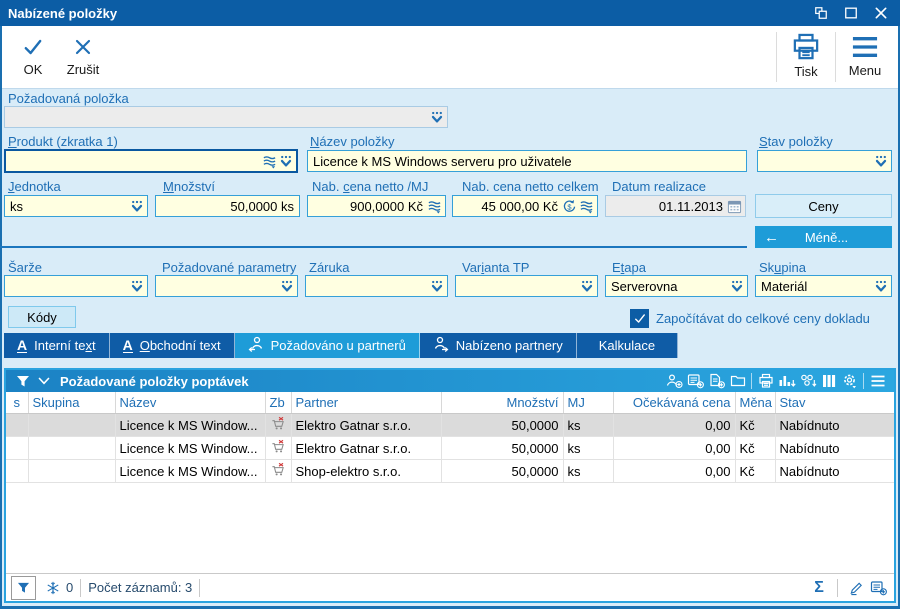 This screenshot has width=900, height=609. Describe the element at coordinates (76, 286) in the screenshot. I see `batch-field` at that location.